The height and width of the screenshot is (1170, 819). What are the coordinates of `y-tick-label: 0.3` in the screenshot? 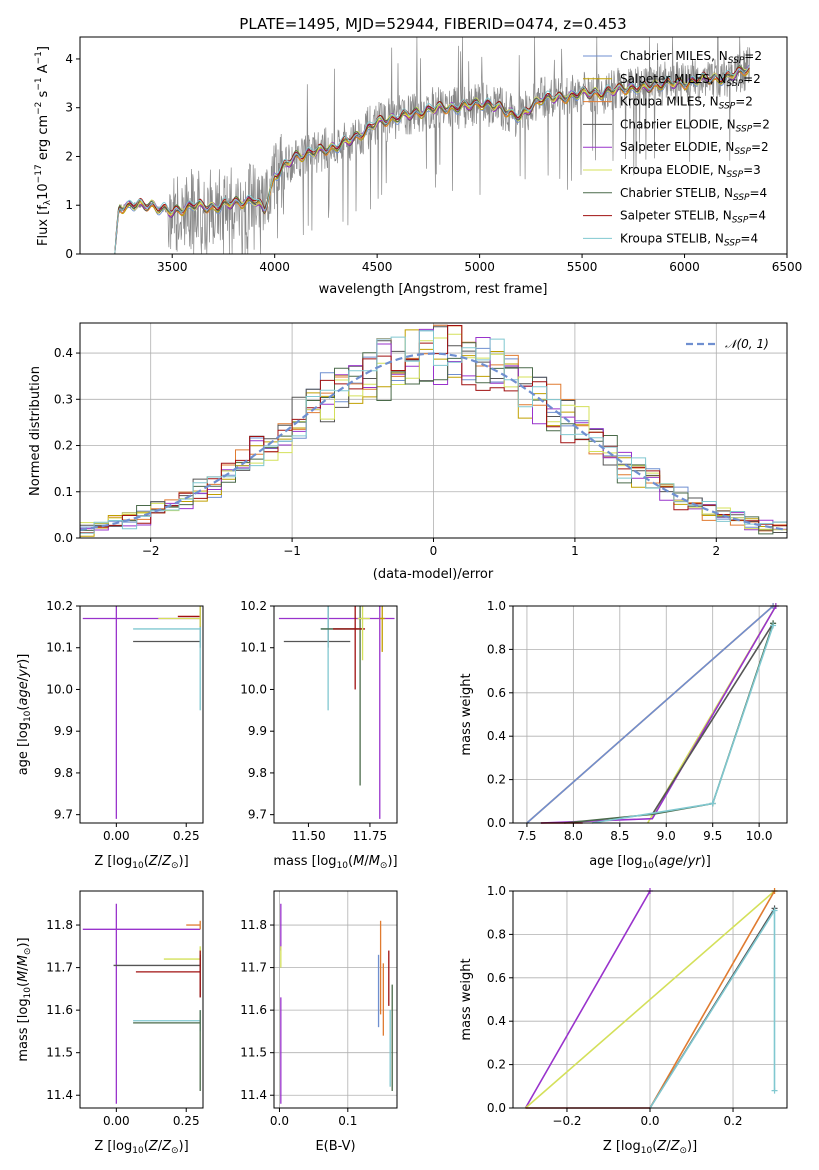 It's located at (63, 399).